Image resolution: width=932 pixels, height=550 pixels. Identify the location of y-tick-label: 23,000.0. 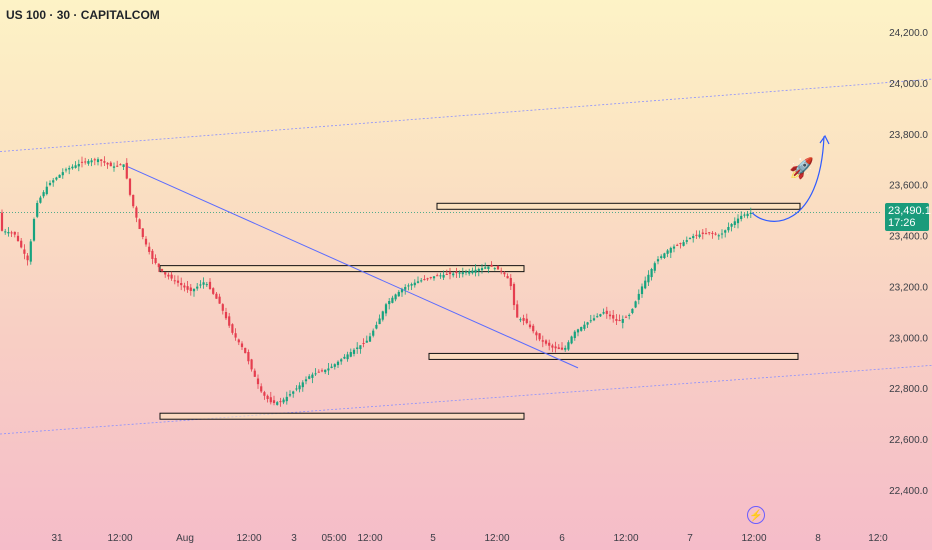
(908, 338).